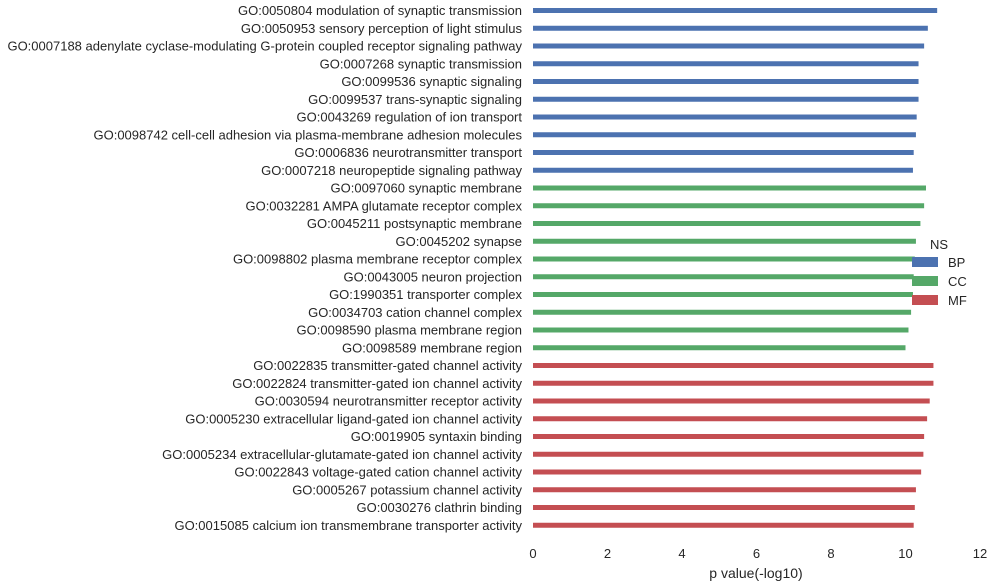 This screenshot has width=993, height=587. Describe the element at coordinates (755, 573) in the screenshot. I see `x-axis-label: p value(-log10)` at that location.